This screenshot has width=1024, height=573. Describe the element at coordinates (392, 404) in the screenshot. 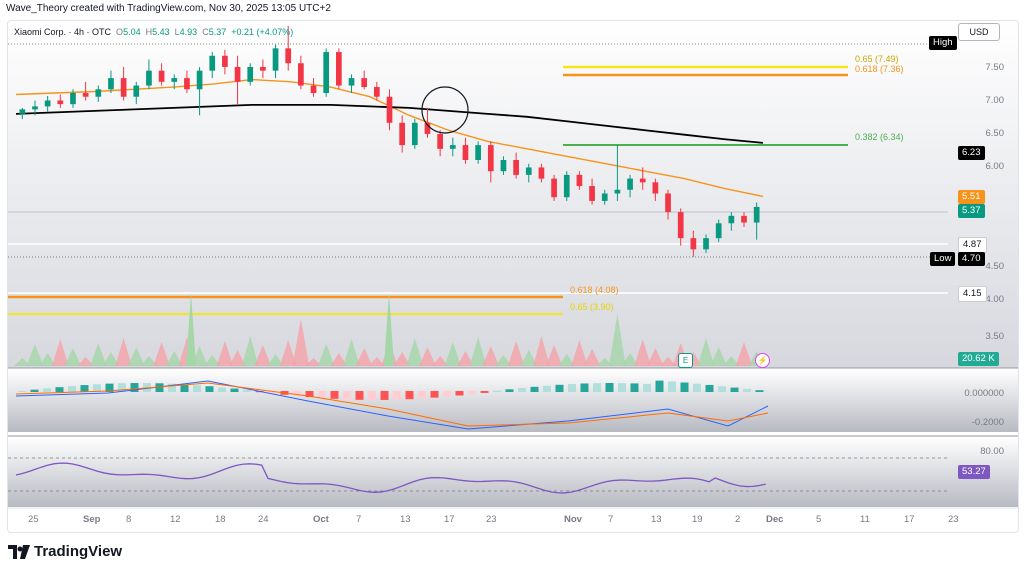

I see `macd-signal-line` at that location.